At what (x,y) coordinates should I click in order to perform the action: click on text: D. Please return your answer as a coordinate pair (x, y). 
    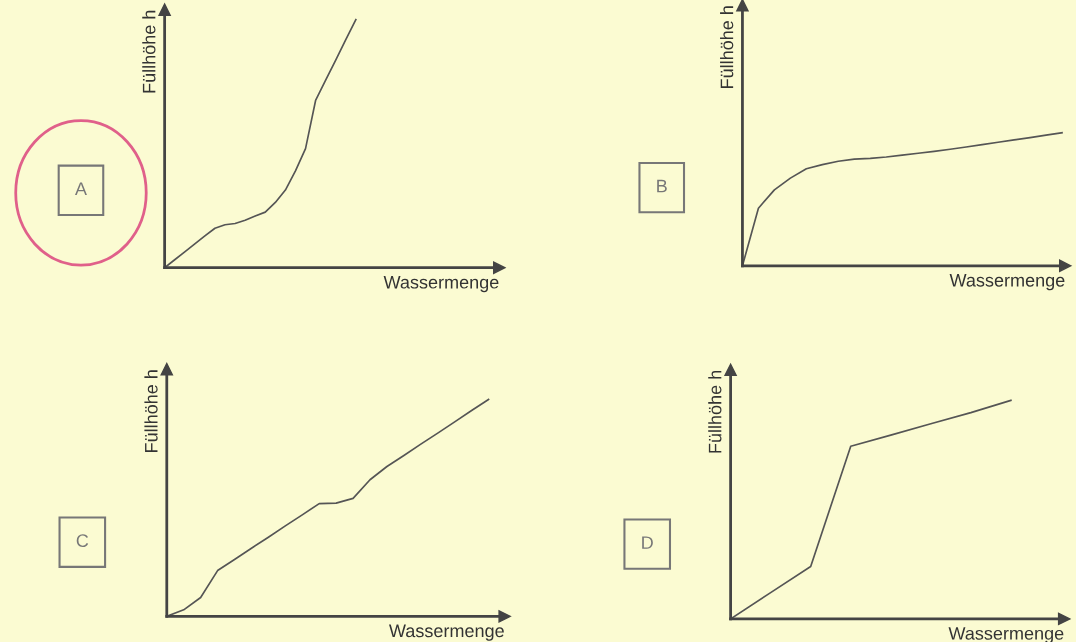
    Looking at the image, I should click on (647, 542).